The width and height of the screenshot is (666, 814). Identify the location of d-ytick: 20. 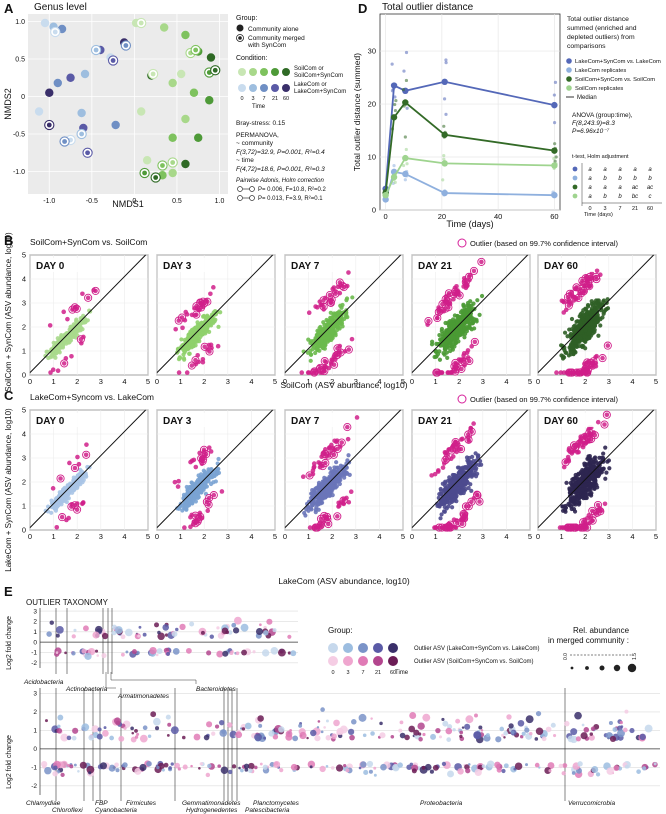
(372, 104).